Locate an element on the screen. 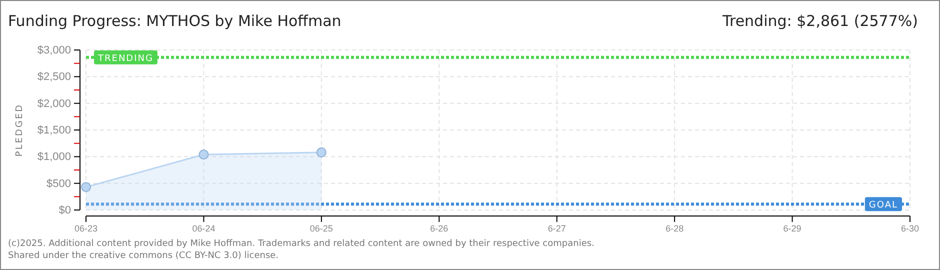  text: (c)2025. Additional content provided by Mike Hoffman. Trademarks and related content are owned by their respective companies. is located at coordinates (301, 244).